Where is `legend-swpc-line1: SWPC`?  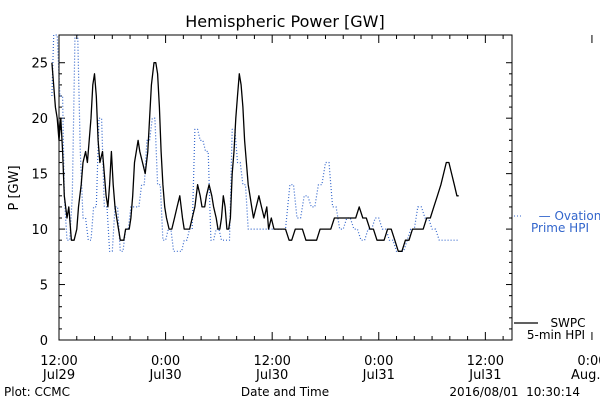
legend-swpc-line1: SWPC is located at coordinates (567, 323).